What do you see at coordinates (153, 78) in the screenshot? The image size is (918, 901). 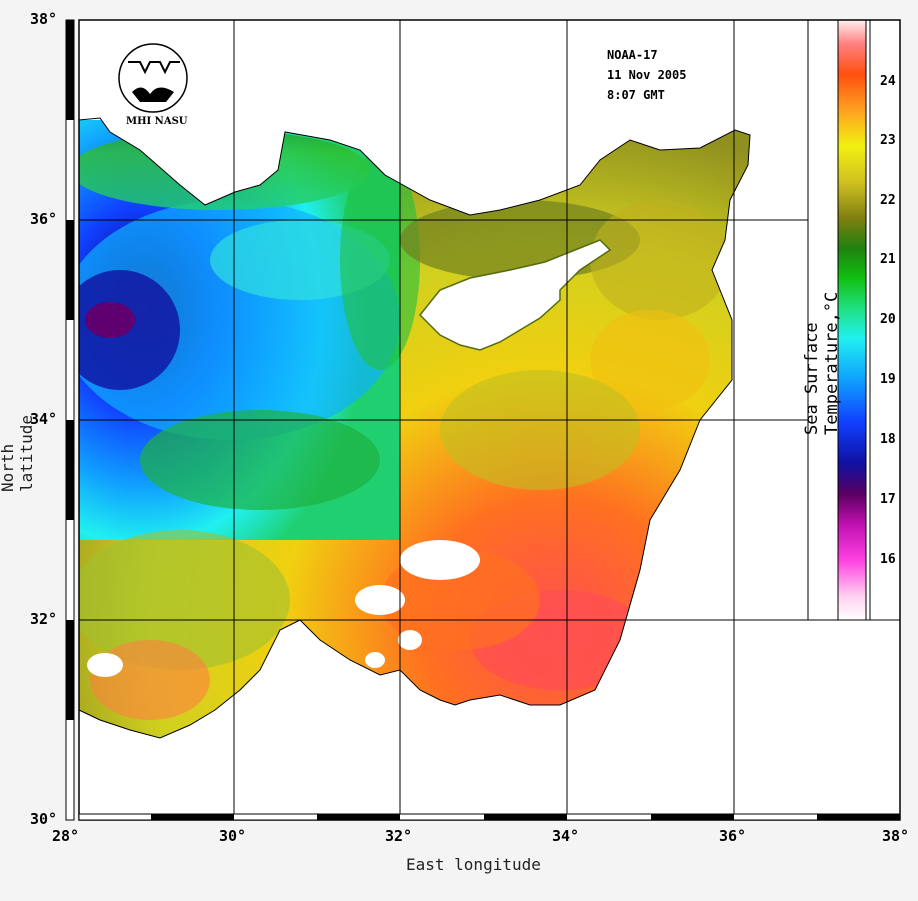 I see `mhi-logo` at bounding box center [153, 78].